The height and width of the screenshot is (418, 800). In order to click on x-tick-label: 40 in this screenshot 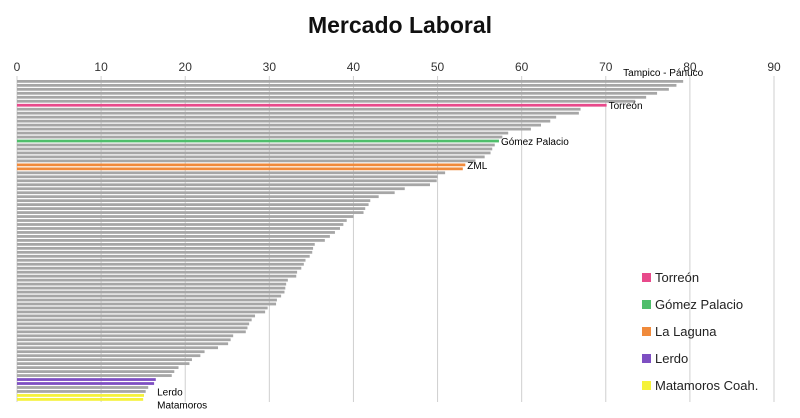, I will do `click(354, 67)`.